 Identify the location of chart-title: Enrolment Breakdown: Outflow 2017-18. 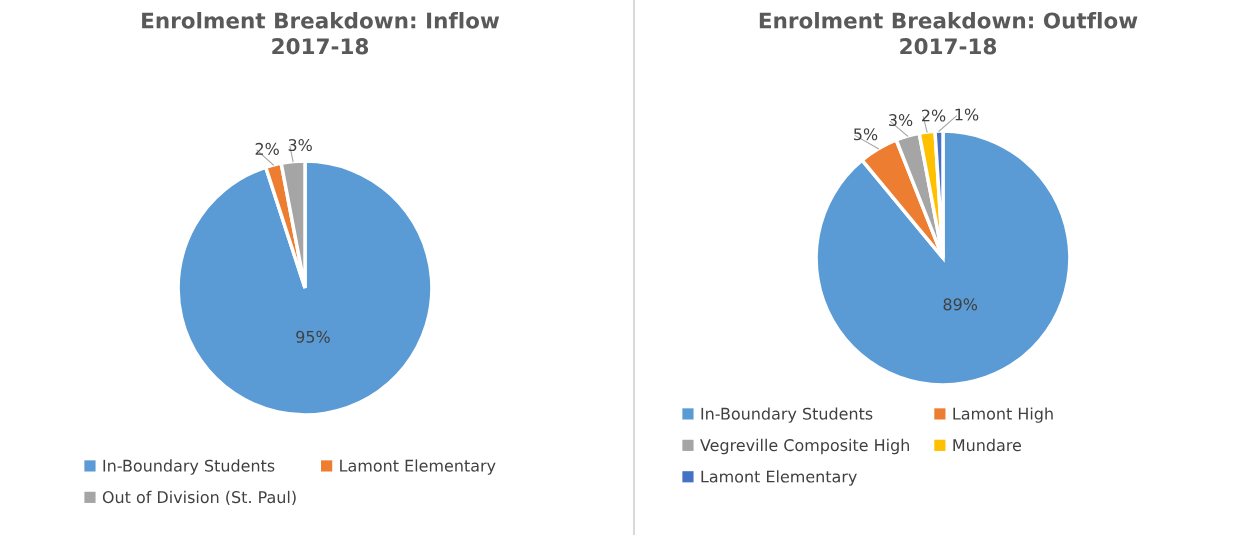
(948, 33).